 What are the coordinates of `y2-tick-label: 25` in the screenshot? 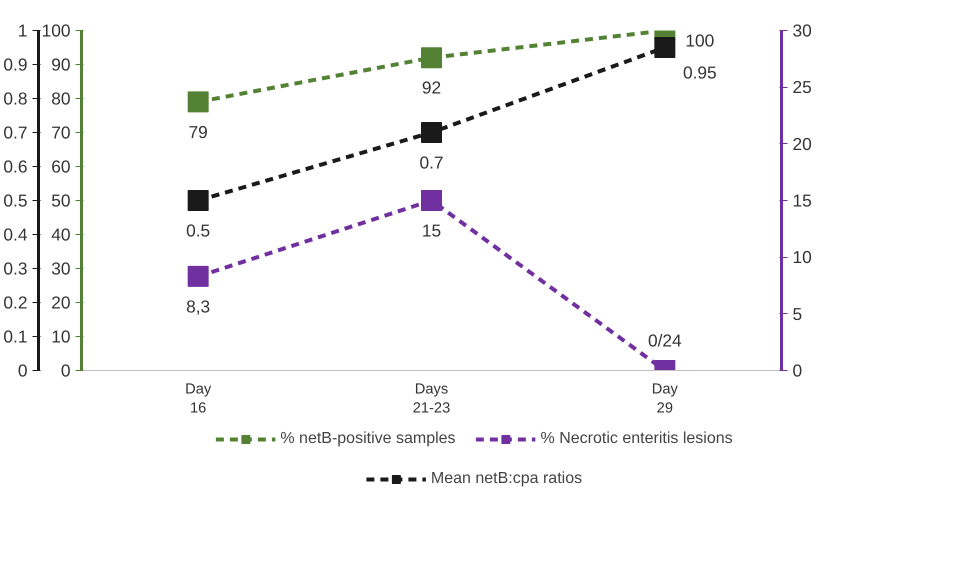 It's located at (802, 87).